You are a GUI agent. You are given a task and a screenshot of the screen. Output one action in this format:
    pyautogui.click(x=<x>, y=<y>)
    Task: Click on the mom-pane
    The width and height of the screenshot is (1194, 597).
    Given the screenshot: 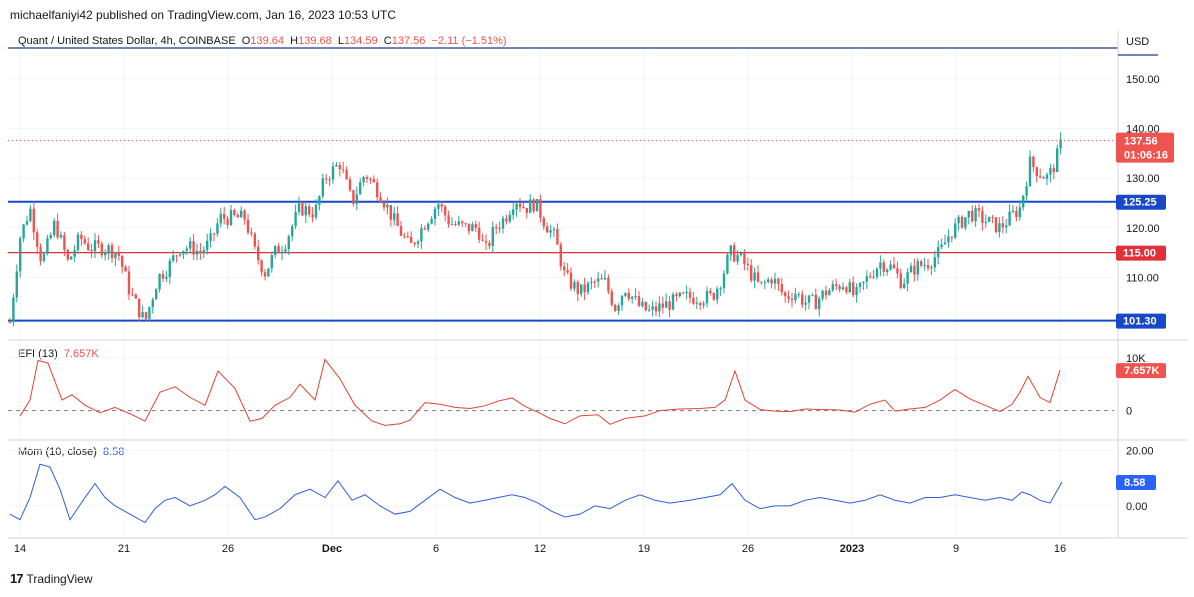 What is the action you would take?
    pyautogui.click(x=536, y=493)
    